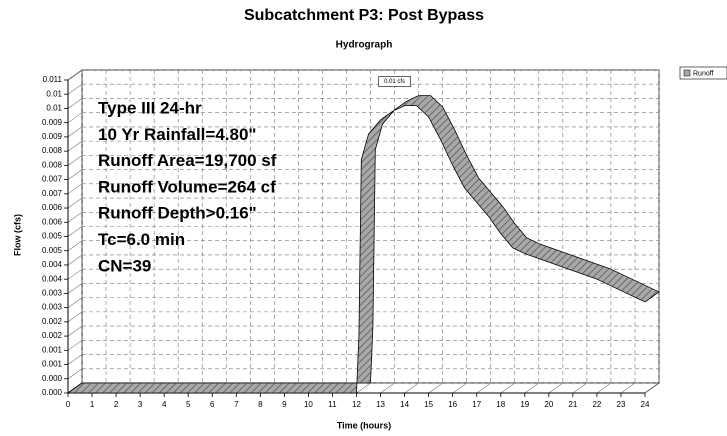 The image size is (727, 436). I want to click on x-tick-label: 8, so click(260, 404).